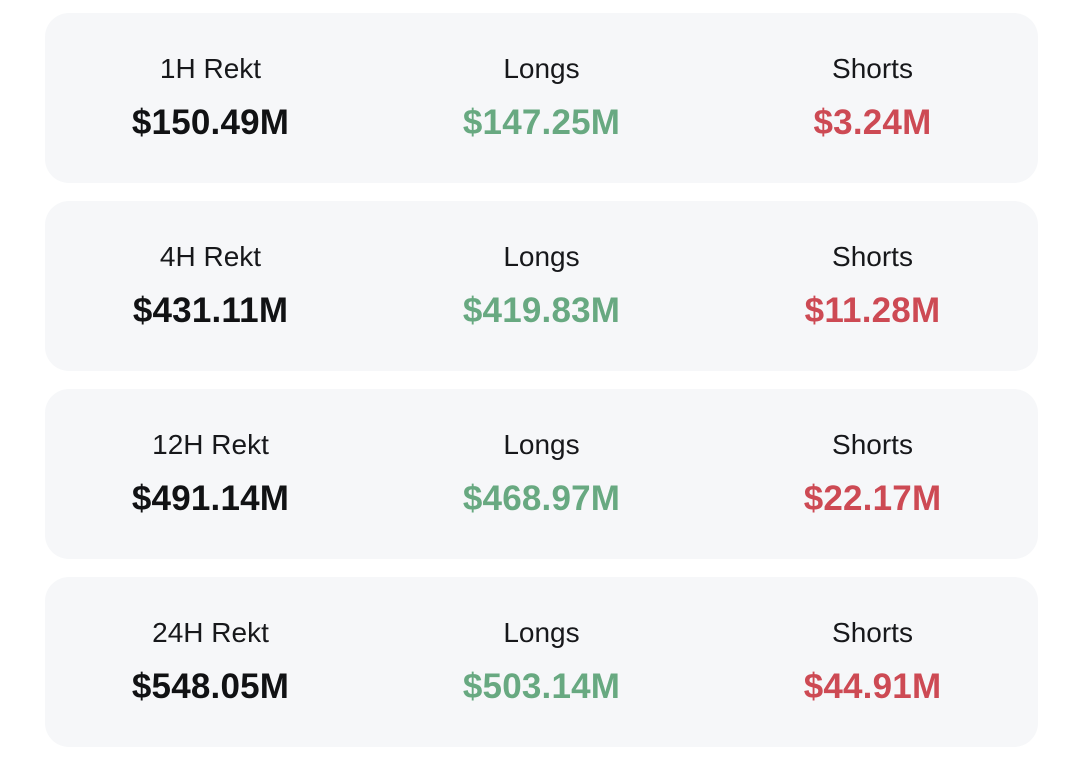 Image resolution: width=1080 pixels, height=764 pixels. What do you see at coordinates (210, 122) in the screenshot?
I see `total-liquidations-value: $150.49M` at bounding box center [210, 122].